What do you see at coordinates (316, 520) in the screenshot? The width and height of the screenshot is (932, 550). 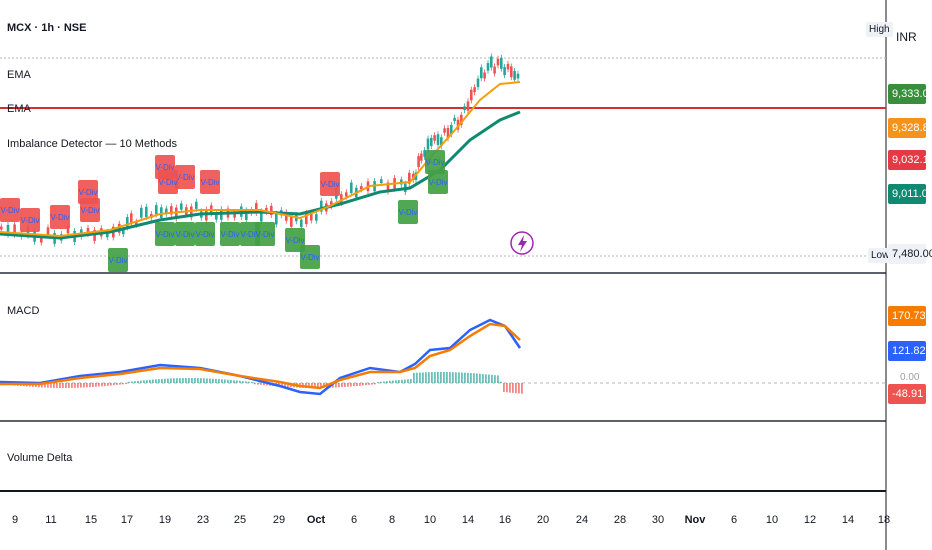 I see `time-tick: Oct` at bounding box center [316, 520].